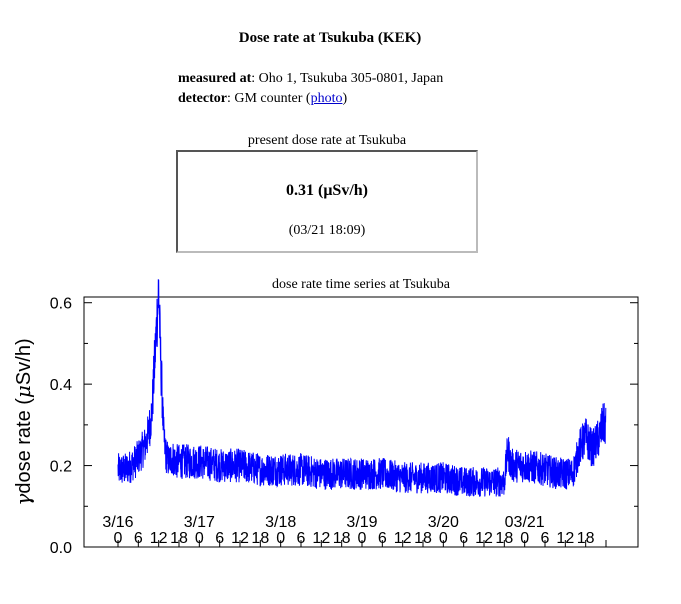  I want to click on y-axis-gamma: γ, so click(23, 500).